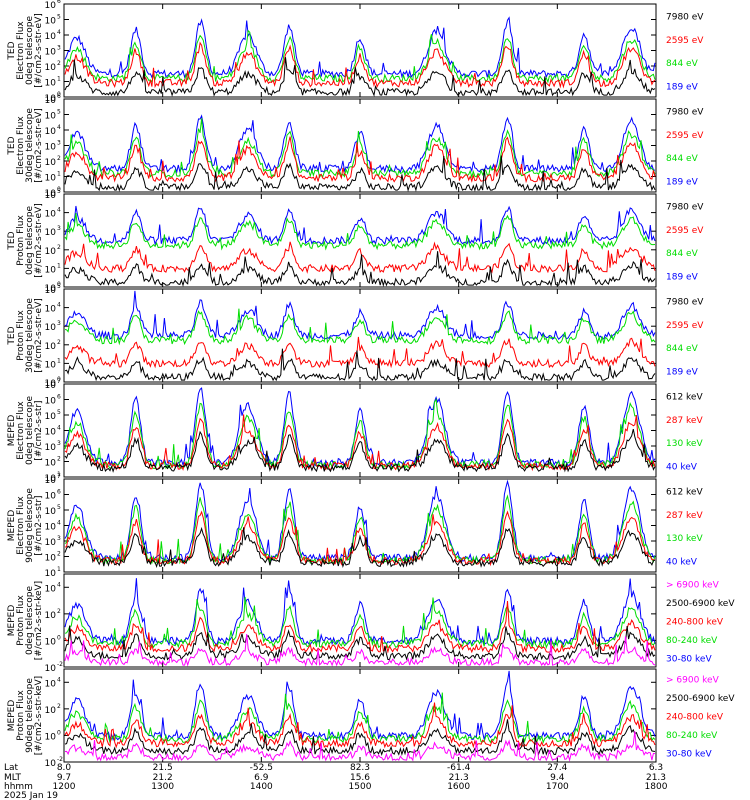 The image size is (750, 800). What do you see at coordinates (682, 277) in the screenshot?
I see `legend-entry: 189 eV` at bounding box center [682, 277].